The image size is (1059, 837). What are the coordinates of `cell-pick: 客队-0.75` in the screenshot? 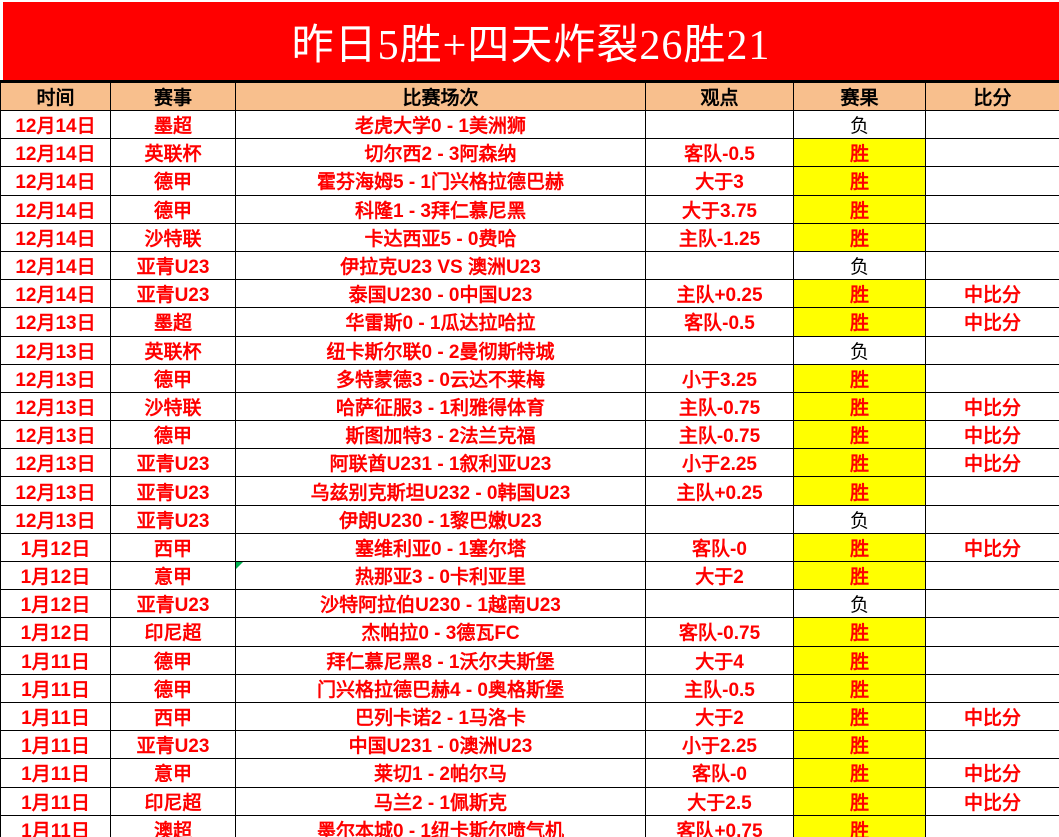 It's located at (719, 632).